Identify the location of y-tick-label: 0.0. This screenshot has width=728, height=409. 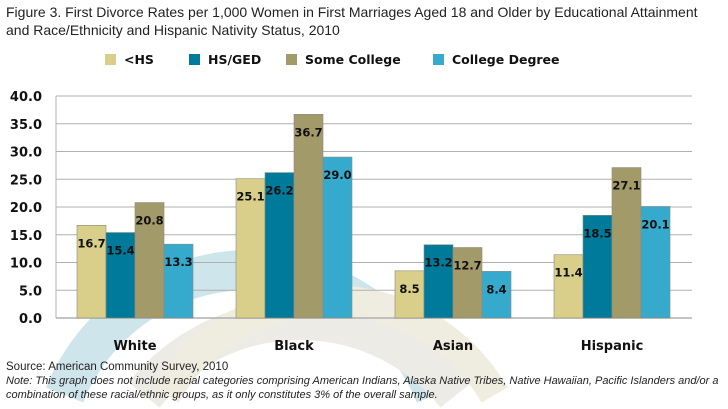
(30, 319).